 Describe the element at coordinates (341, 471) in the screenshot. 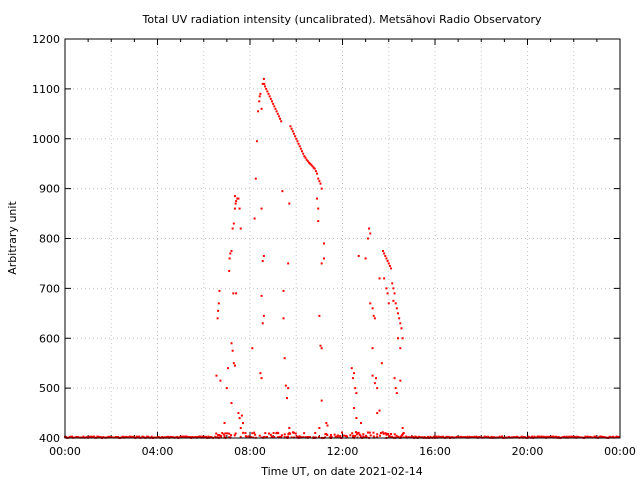

I see `x-axis-label: Time UT, on date 2021-02-14` at that location.